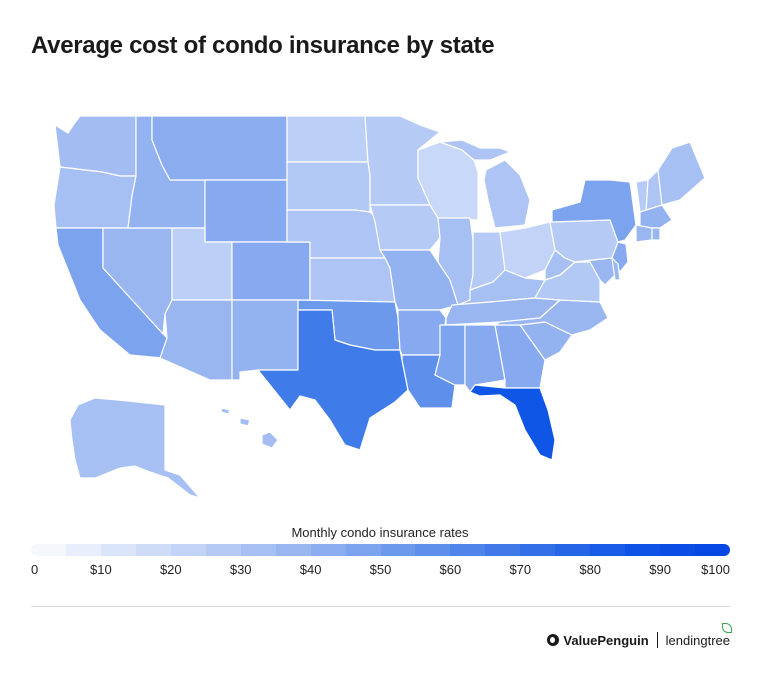  What do you see at coordinates (95, 146) in the screenshot?
I see `state-wa` at bounding box center [95, 146].